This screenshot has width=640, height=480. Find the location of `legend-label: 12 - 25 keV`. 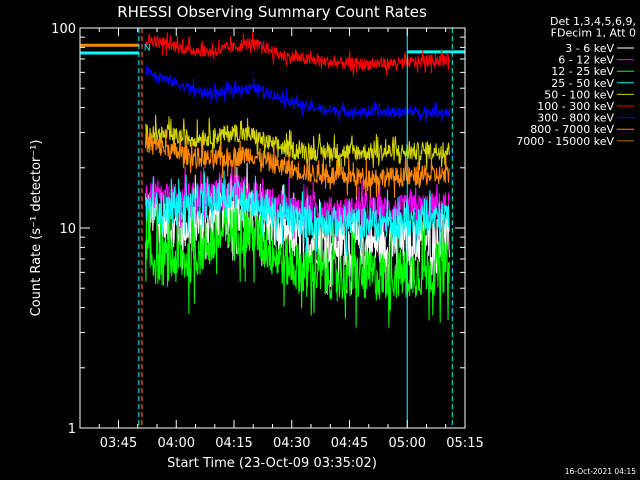

legend-label: 12 - 25 keV is located at coordinates (582, 71).